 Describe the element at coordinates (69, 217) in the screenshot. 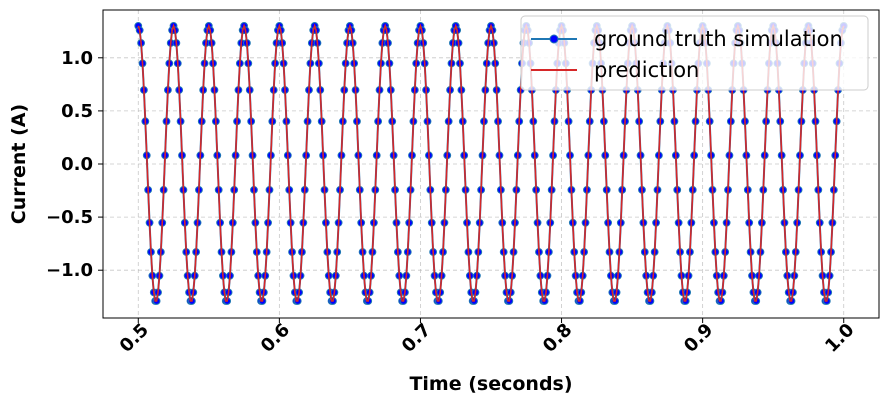

I see `y-tick-label: −0.5` at that location.